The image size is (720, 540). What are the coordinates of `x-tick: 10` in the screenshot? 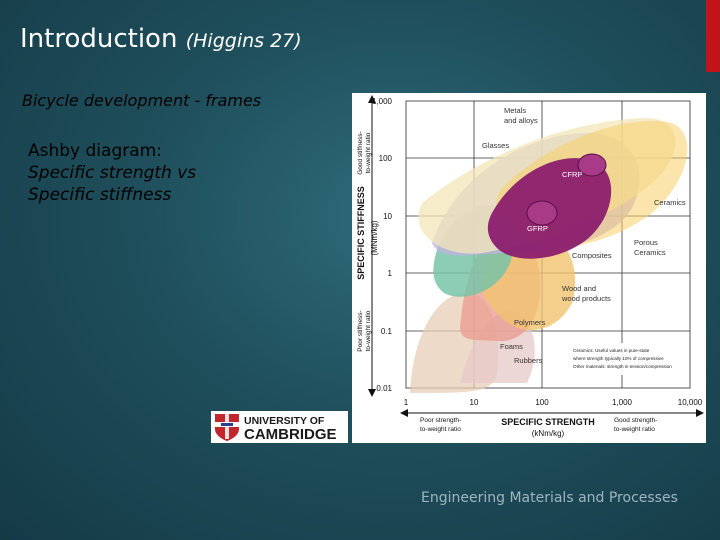 It's located at (474, 402).